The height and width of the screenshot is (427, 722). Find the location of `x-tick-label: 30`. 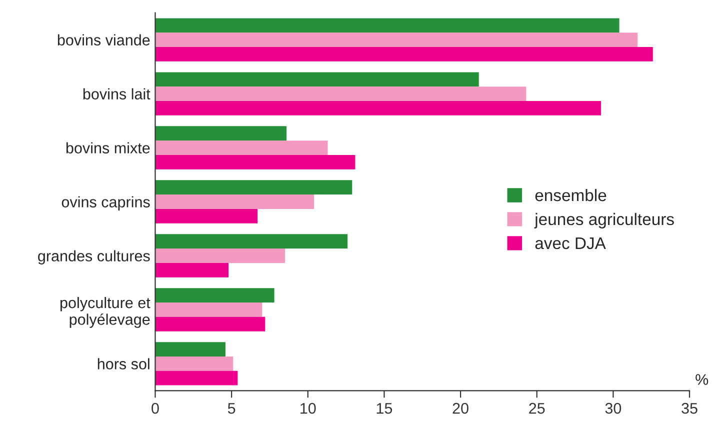

x-tick-label: 30 is located at coordinates (613, 408).